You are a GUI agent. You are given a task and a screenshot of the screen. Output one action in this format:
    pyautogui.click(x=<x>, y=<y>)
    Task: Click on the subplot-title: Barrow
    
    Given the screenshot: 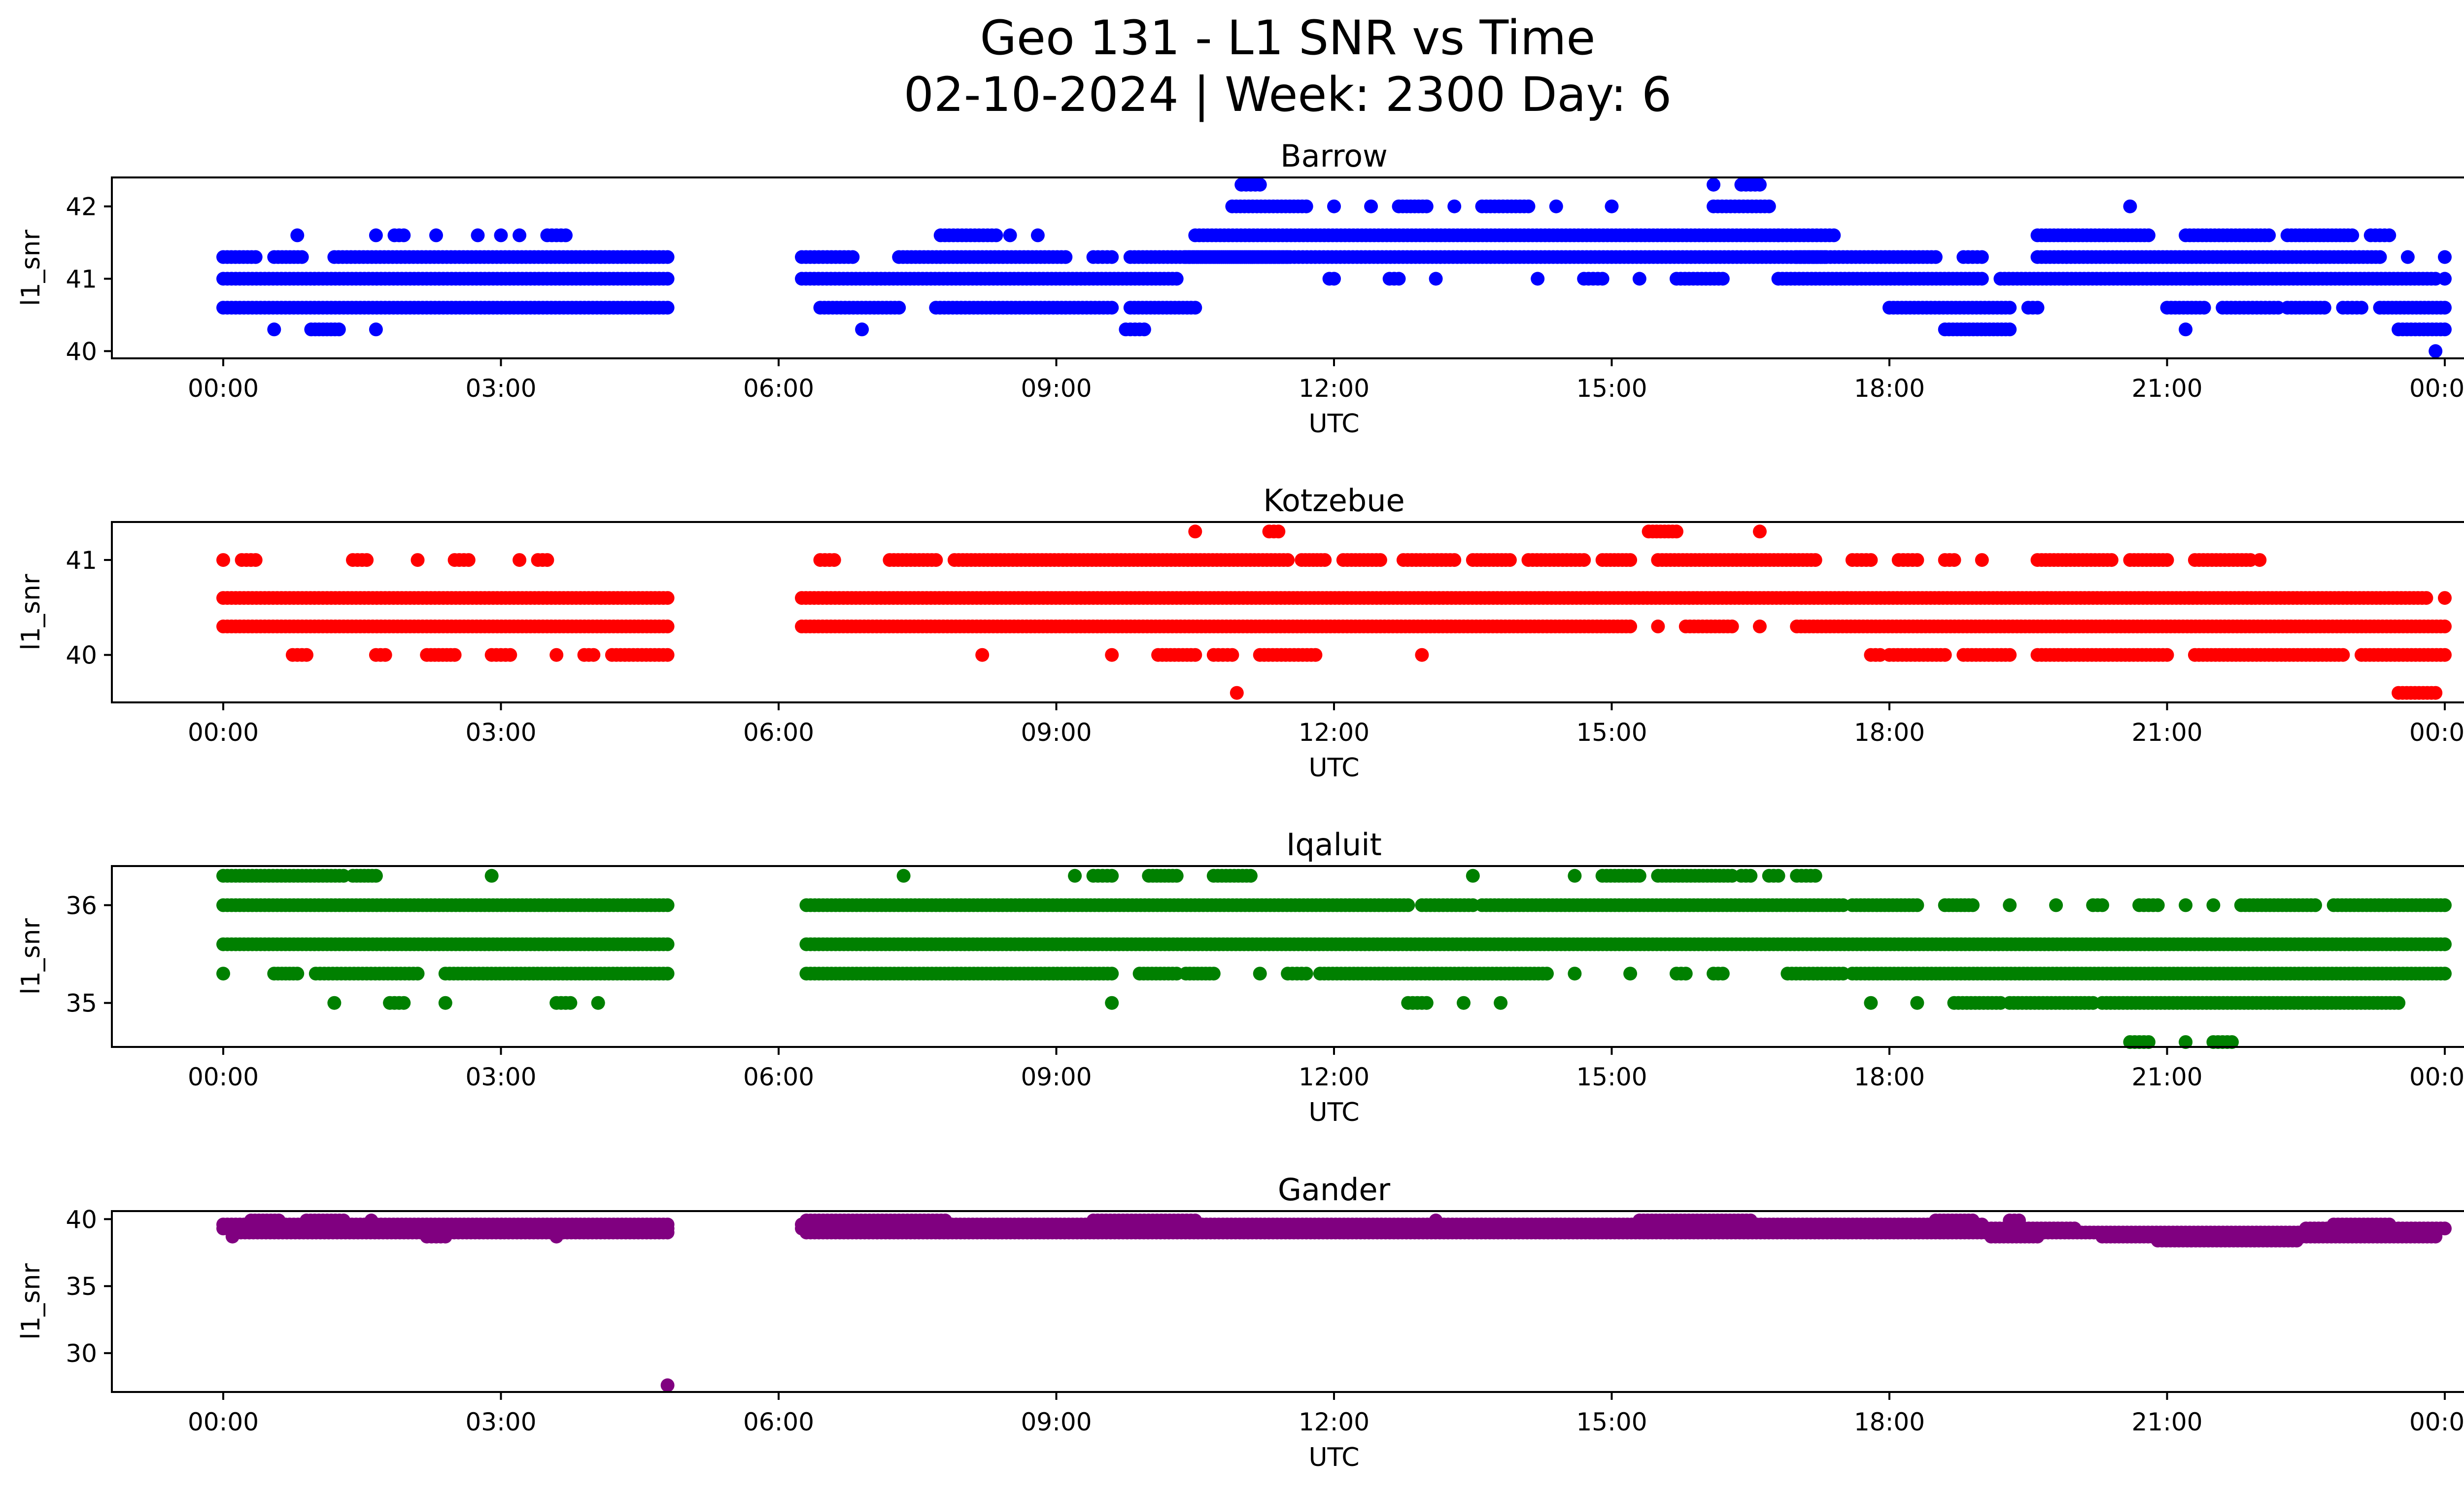 What is the action you would take?
    pyautogui.click(x=1334, y=156)
    